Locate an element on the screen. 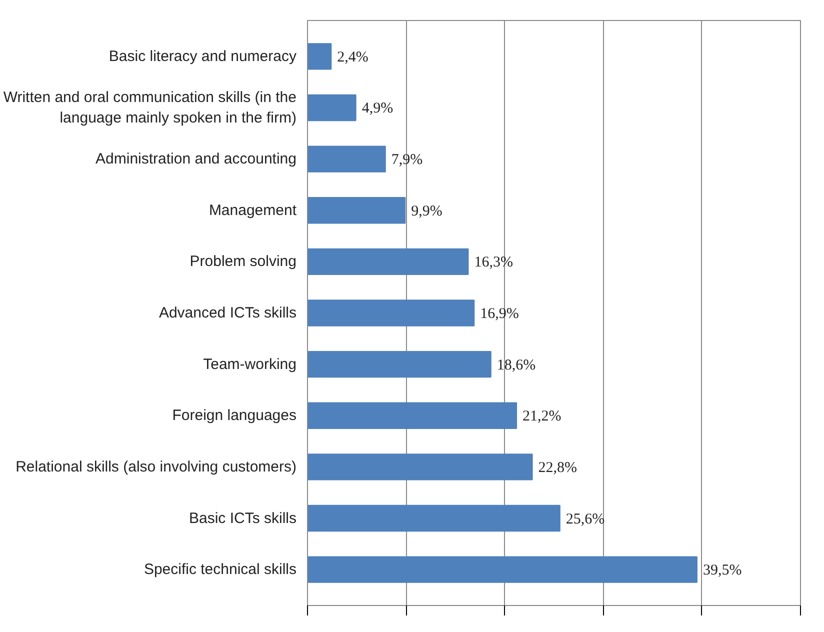 This screenshot has height=632, width=824. y-tick-label: Problem solving is located at coordinates (243, 261).